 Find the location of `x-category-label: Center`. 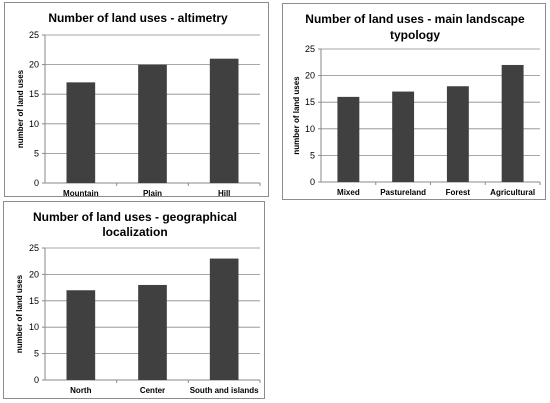

x-category-label: Center is located at coordinates (152, 390).